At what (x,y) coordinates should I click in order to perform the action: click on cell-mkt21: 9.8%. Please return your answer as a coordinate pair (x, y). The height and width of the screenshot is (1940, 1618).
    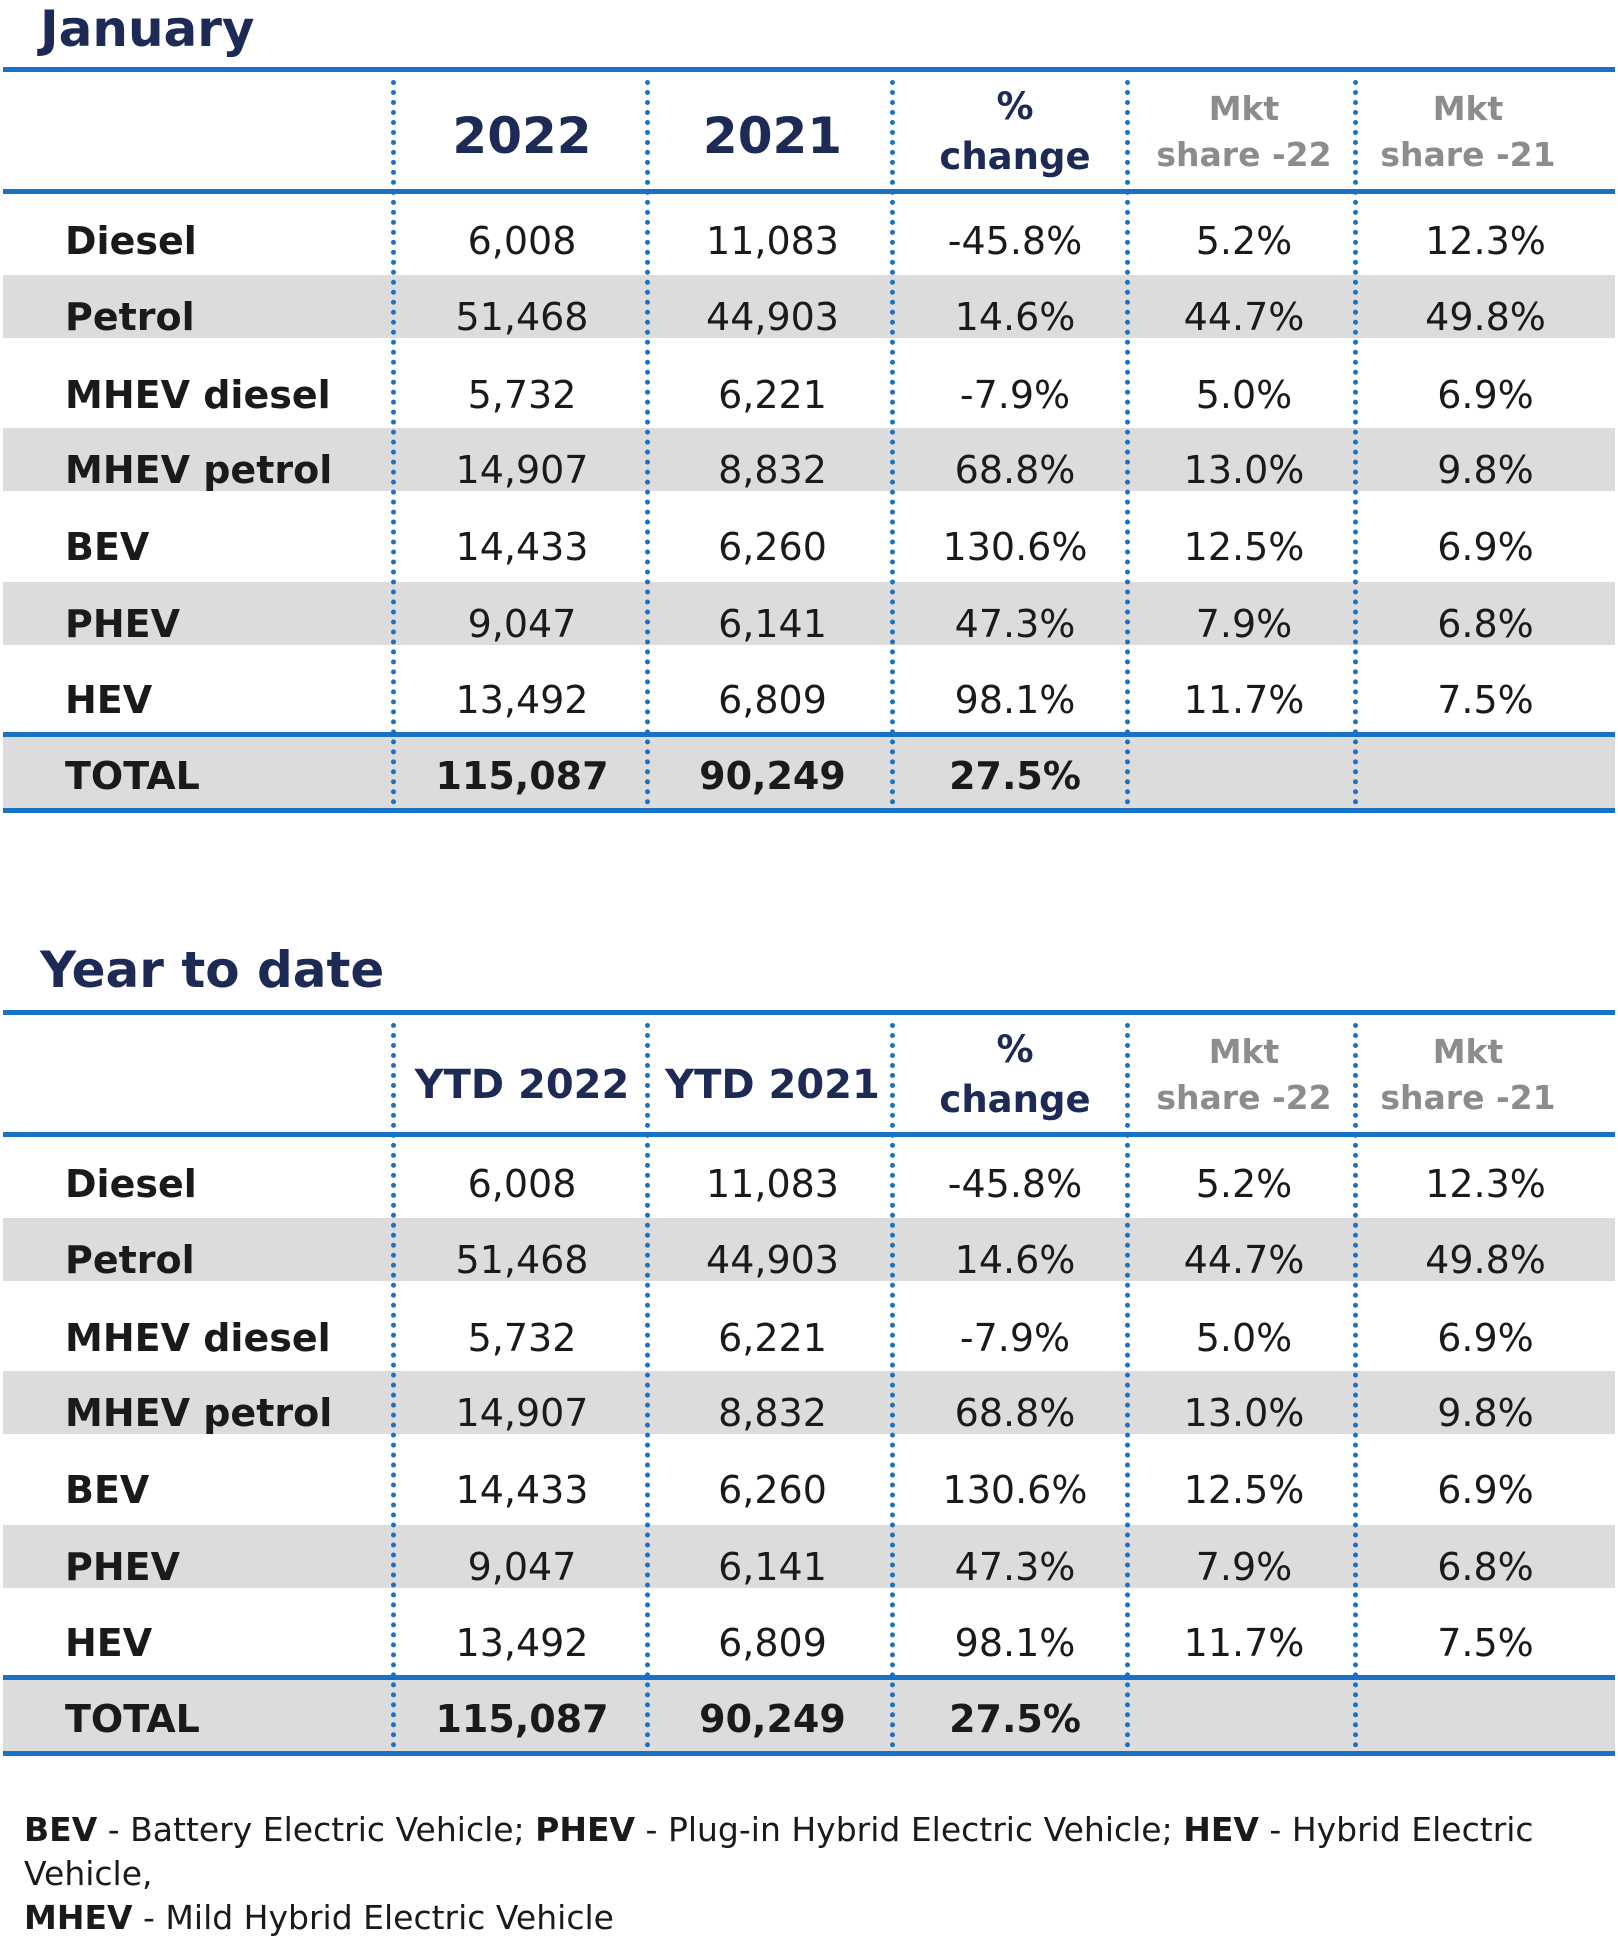
    Looking at the image, I should click on (1485, 470).